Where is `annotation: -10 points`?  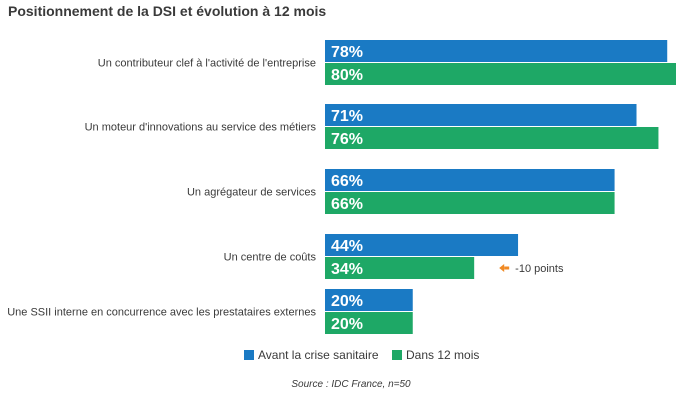 annotation: -10 points is located at coordinates (531, 269).